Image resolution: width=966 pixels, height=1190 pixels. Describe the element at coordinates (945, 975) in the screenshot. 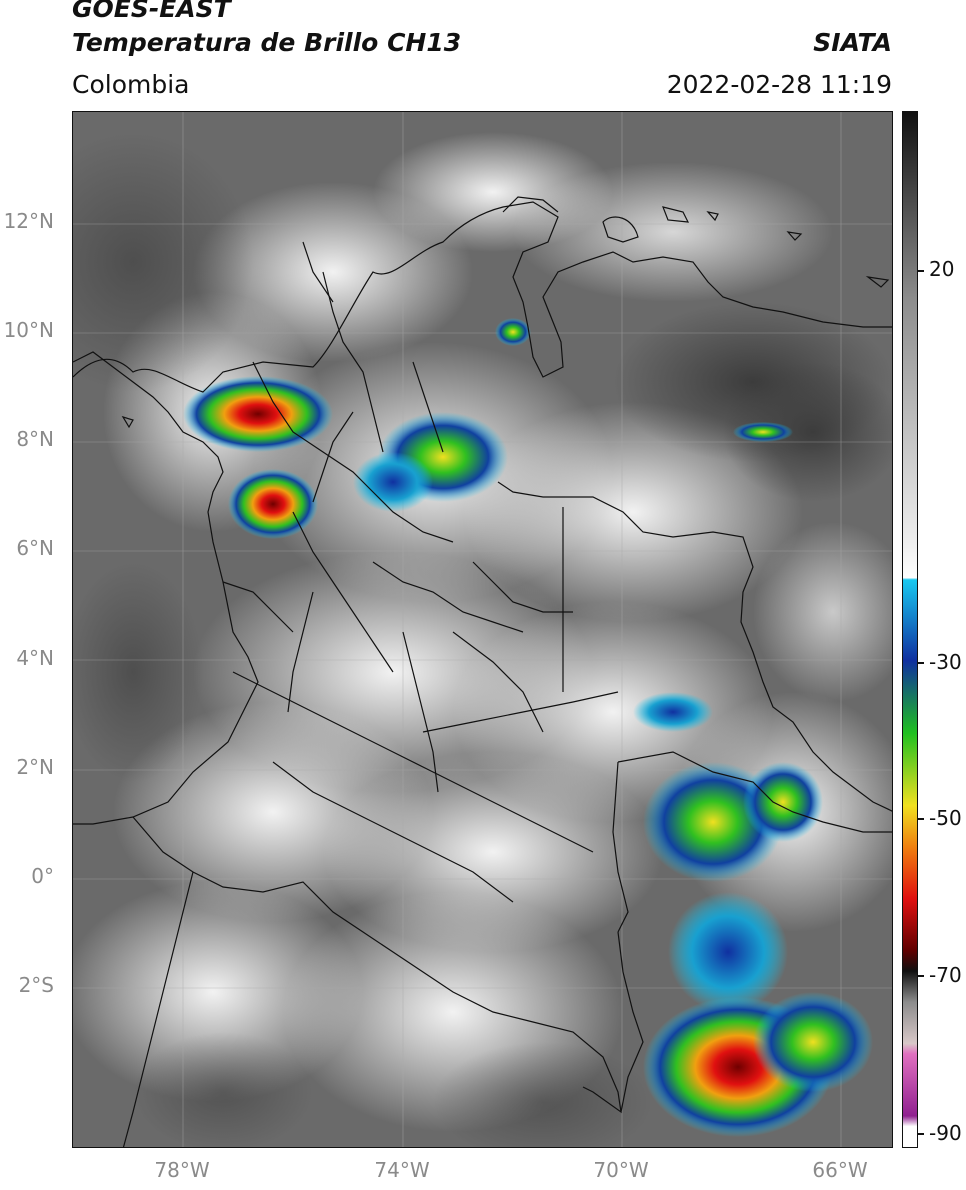

I see `colorbar-label-minus70: -70` at that location.